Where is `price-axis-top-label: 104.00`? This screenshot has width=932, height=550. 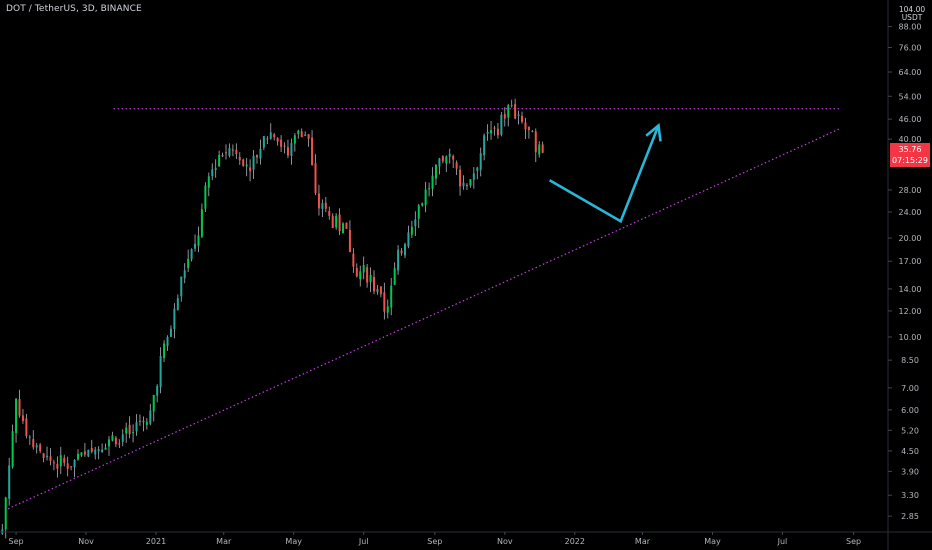 price-axis-top-label: 104.00 is located at coordinates (912, 9).